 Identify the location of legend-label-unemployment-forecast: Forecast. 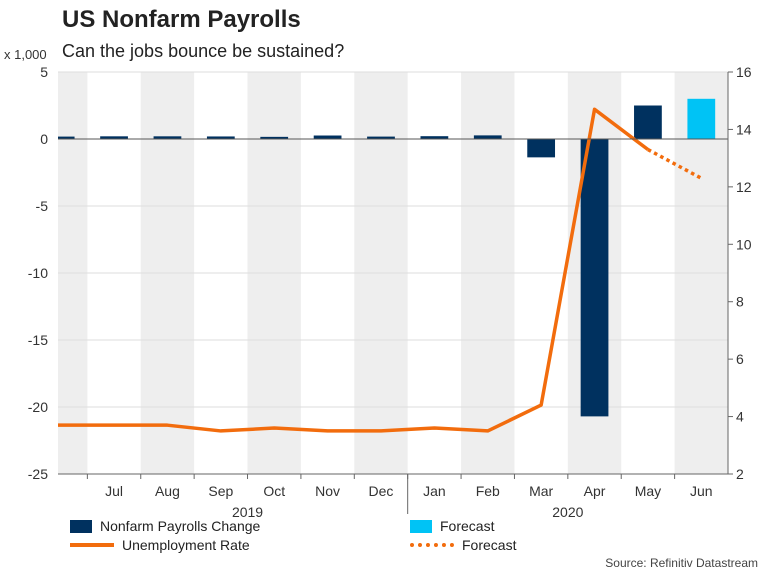
(489, 545).